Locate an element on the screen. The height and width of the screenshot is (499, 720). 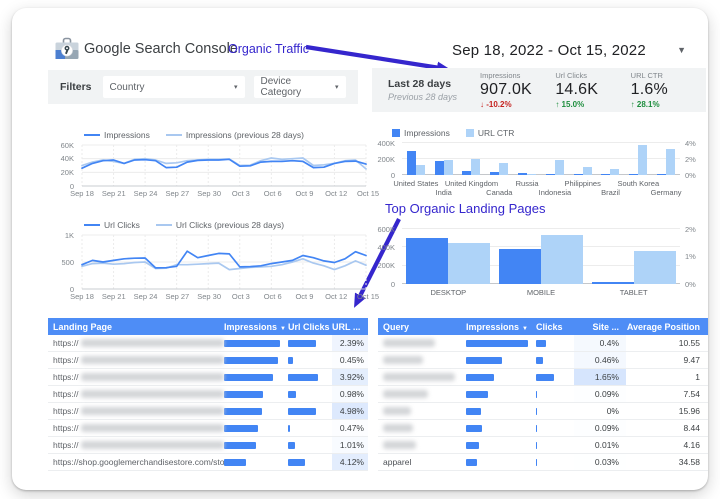
axis-tick-label: 200K is located at coordinates (386, 159).